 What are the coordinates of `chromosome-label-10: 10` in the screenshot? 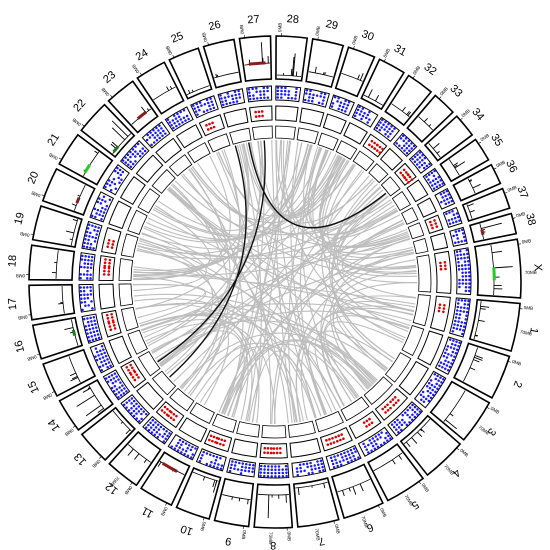 It's located at (187, 529).